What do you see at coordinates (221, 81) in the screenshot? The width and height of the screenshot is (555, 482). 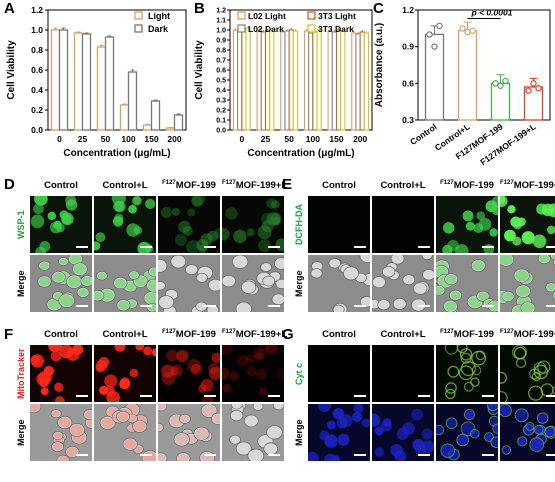 I see `y-tick-label: 0.5` at bounding box center [221, 81].